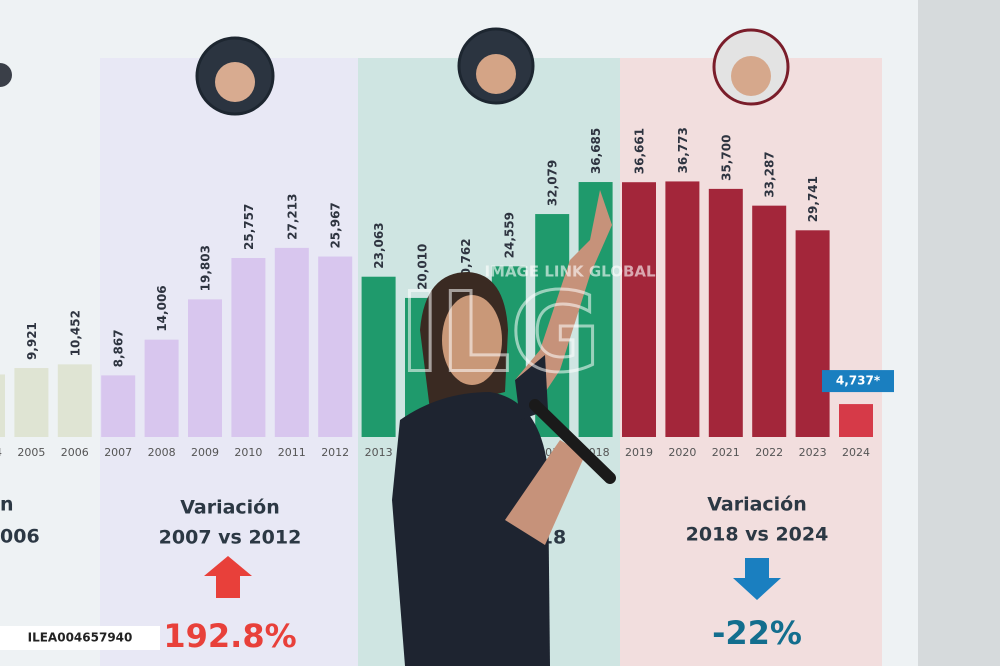  What do you see at coordinates (757, 633) in the screenshot?
I see `panel-change: -22%` at bounding box center [757, 633].